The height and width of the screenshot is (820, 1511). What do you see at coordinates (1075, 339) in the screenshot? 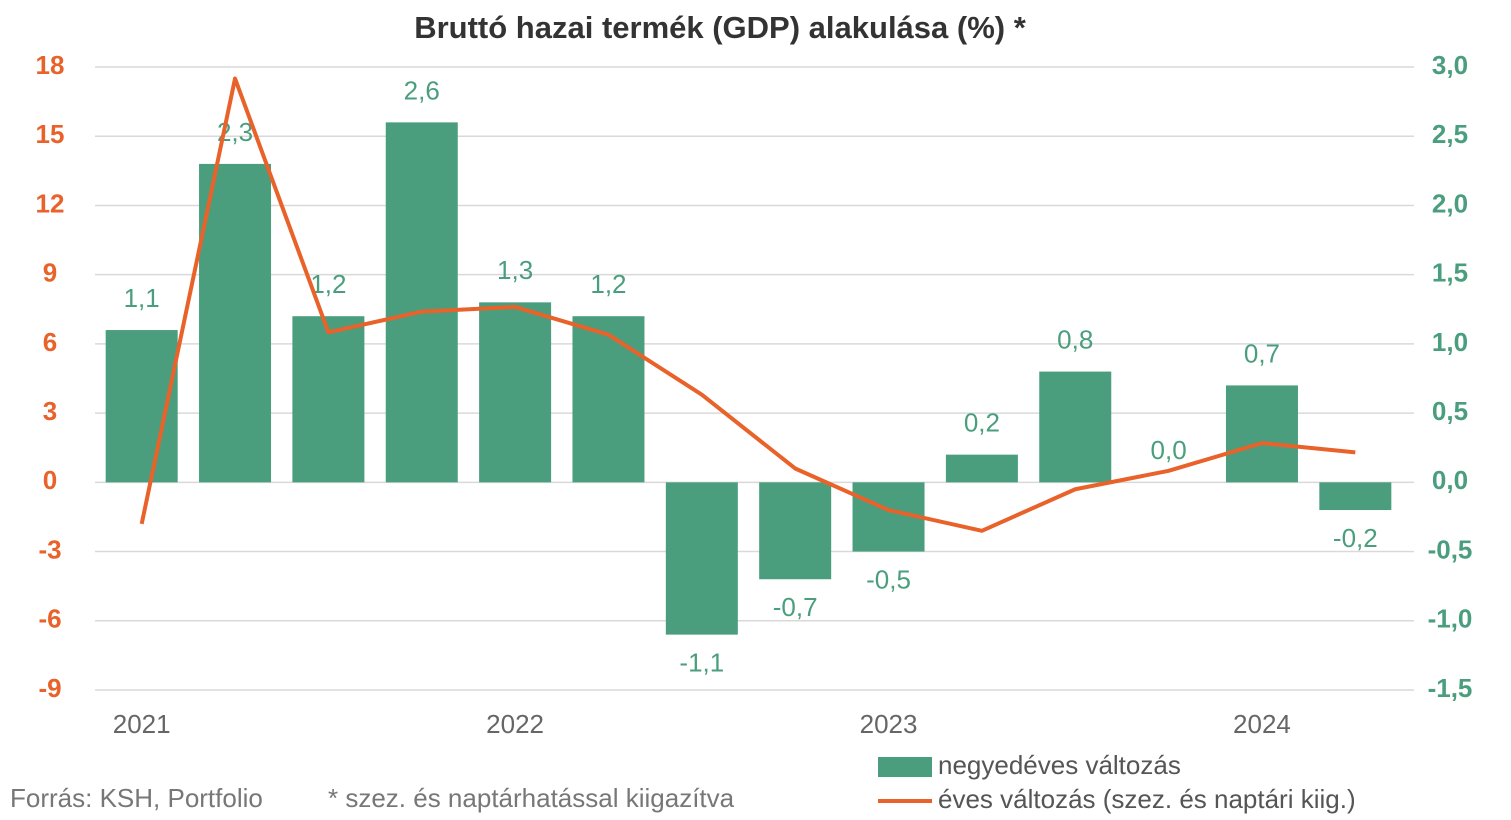
I see `data-label: 0,8` at bounding box center [1075, 339].